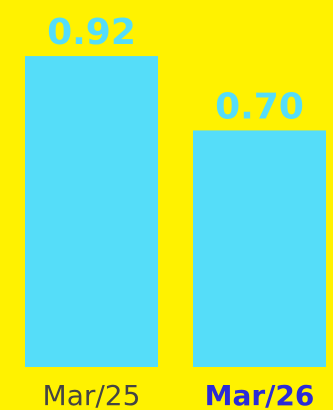 This screenshot has height=410, width=333. What do you see at coordinates (259, 106) in the screenshot?
I see `value-label: 0.70` at bounding box center [259, 106].